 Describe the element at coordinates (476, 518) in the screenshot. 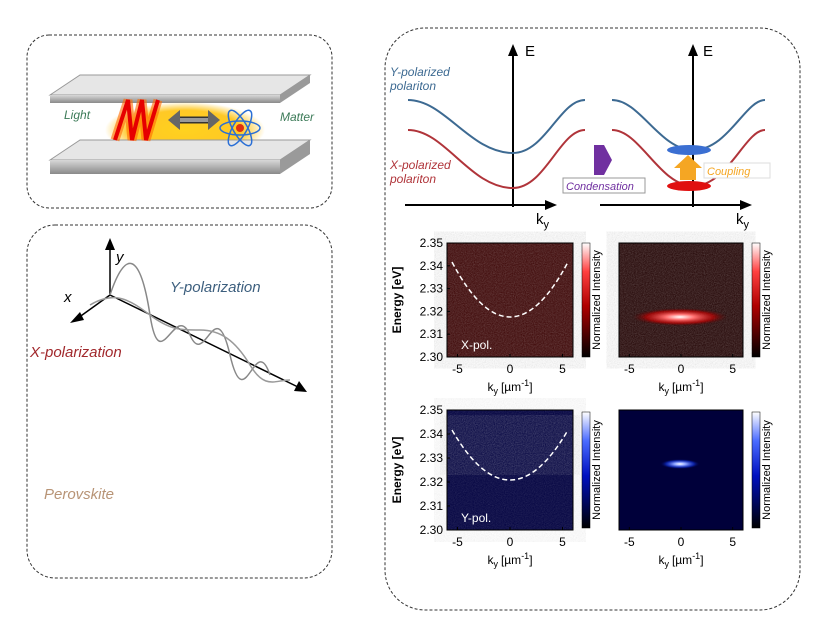

I see `panel-label: Y-pol.` at that location.